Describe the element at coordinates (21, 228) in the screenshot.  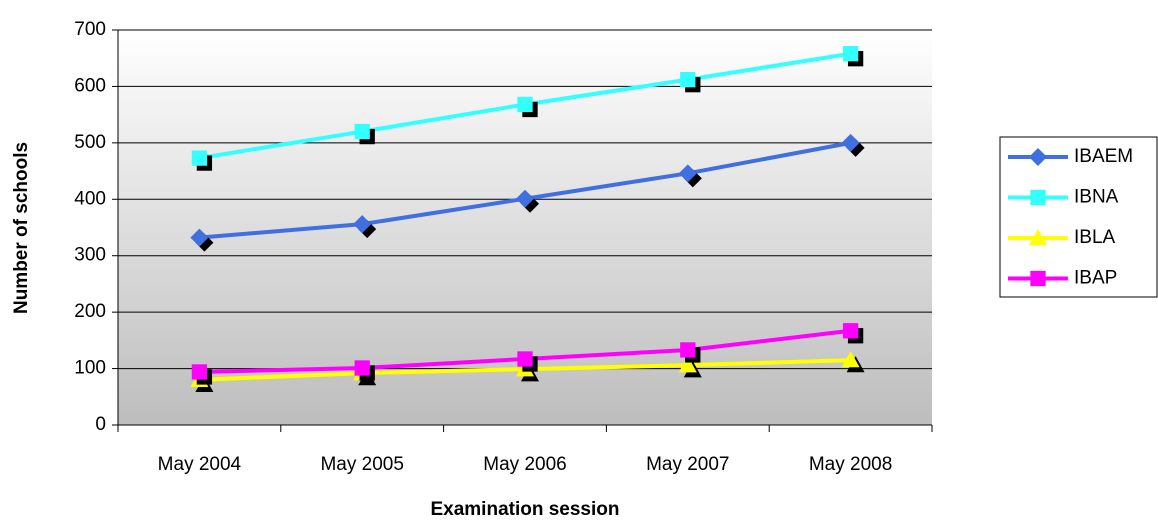
I see `y-axis-title: Number of schools` at that location.